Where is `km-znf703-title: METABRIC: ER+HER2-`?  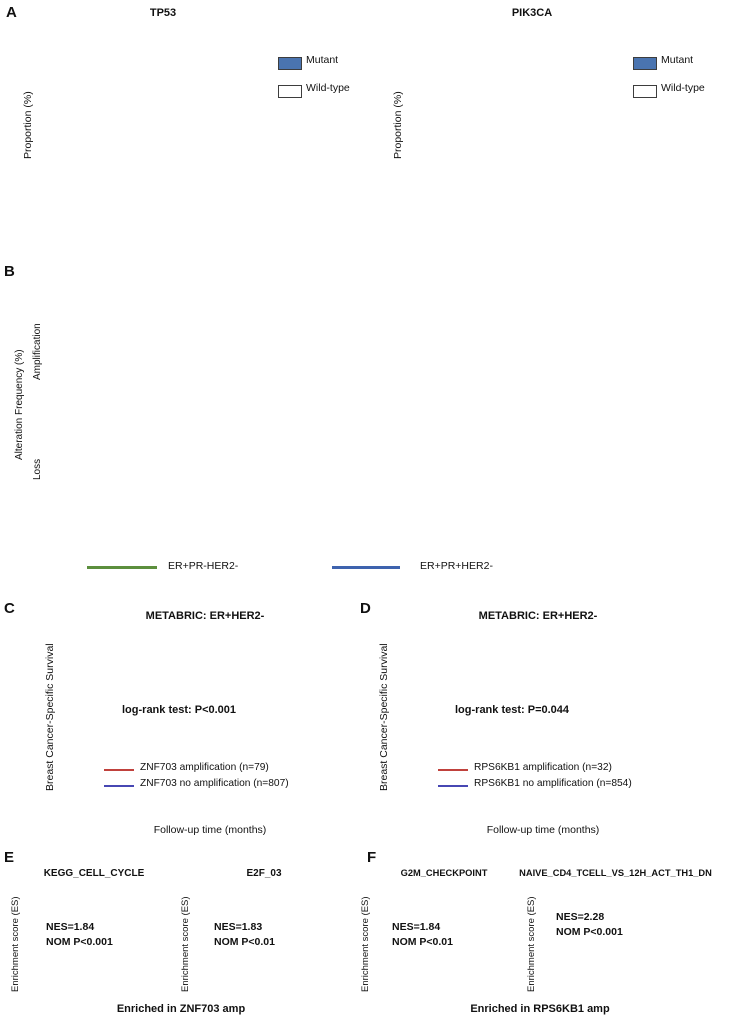
km-znf703-title: METABRIC: ER+HER2- is located at coordinates (205, 616).